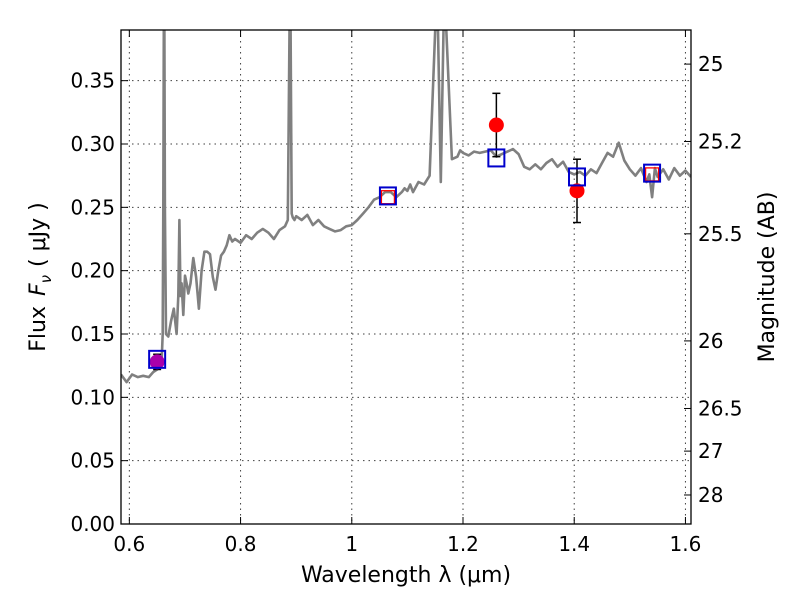 The image size is (800, 600). I want to click on y-tick-label: 0.15, so click(92, 334).